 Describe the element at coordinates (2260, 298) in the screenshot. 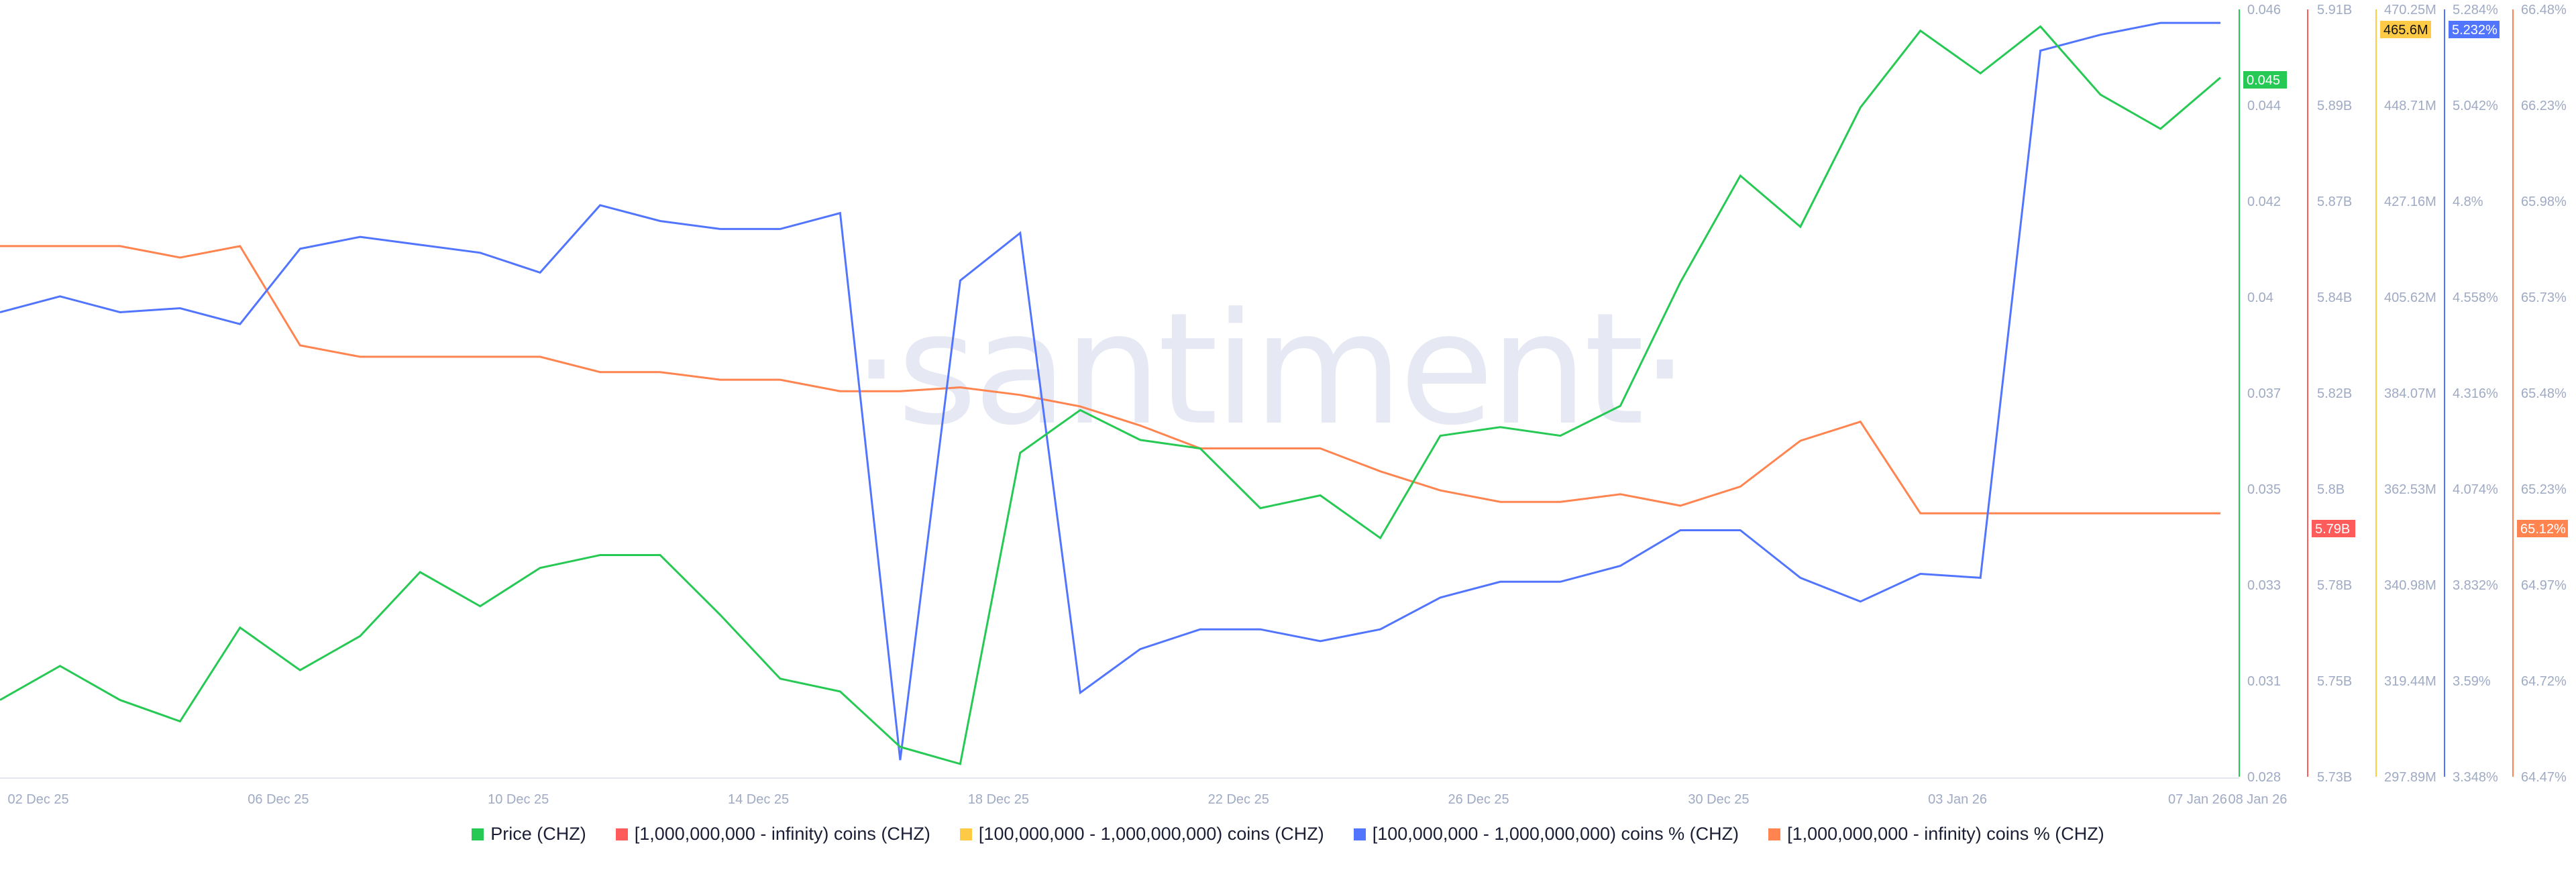

I see `y-tick-label: 0.04` at that location.